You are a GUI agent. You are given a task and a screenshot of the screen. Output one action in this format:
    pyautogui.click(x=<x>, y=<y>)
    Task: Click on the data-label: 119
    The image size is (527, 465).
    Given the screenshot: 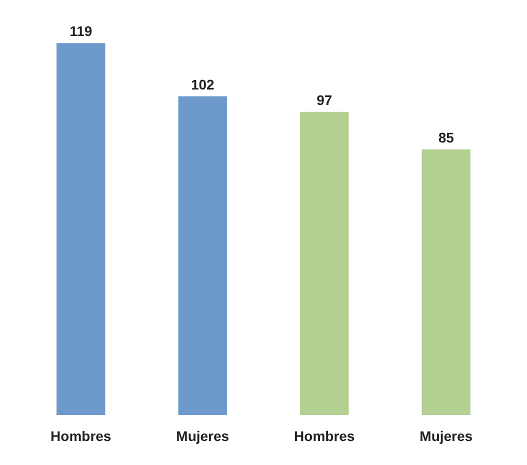 What is the action you would take?
    pyautogui.click(x=81, y=31)
    